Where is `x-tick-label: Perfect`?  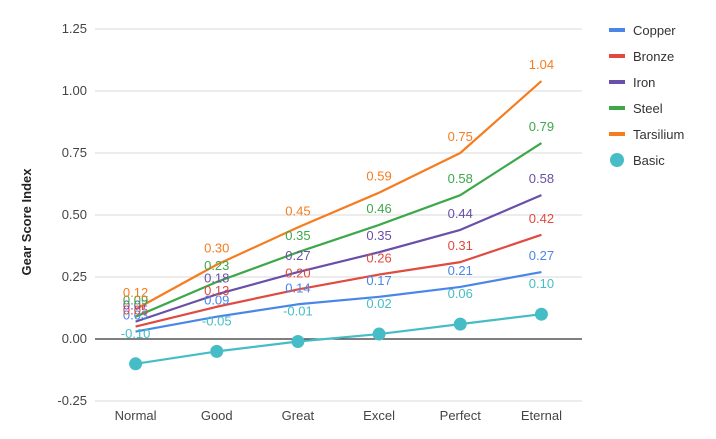 x-tick-label: Perfect is located at coordinates (461, 415).